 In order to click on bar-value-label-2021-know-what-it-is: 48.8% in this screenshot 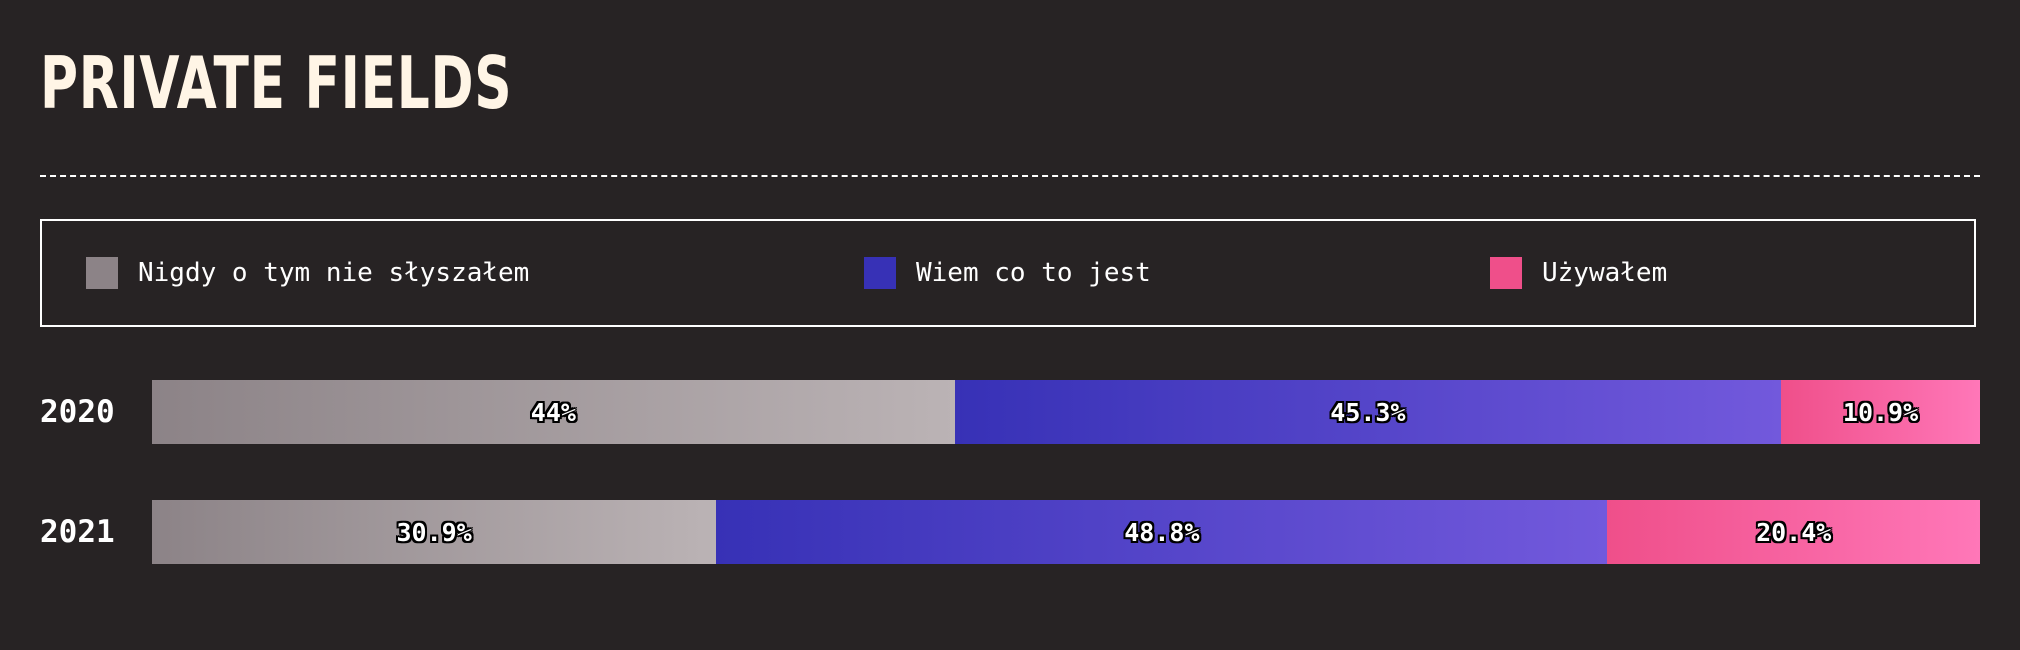, I will do `click(1162, 532)`.